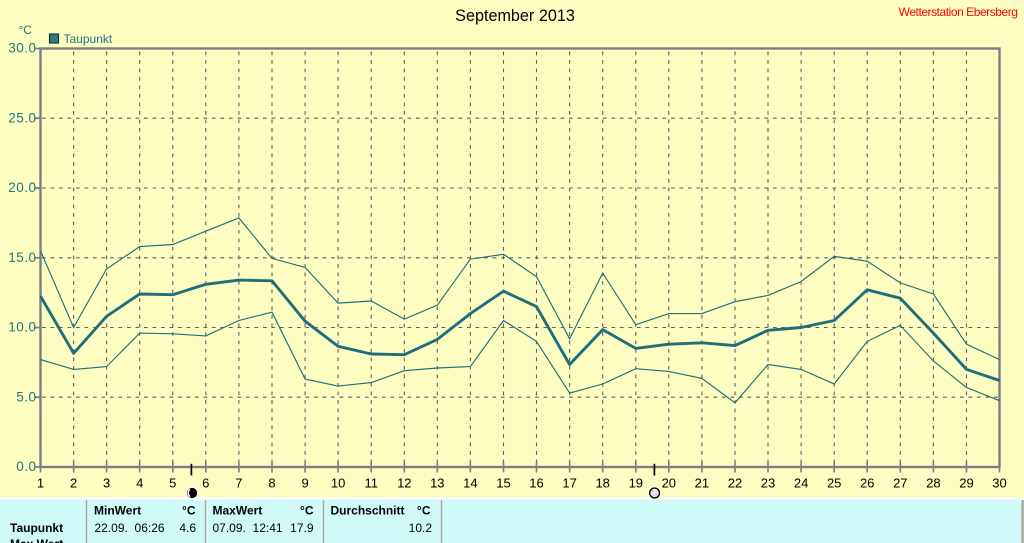  What do you see at coordinates (515, 16) in the screenshot?
I see `svg-text: September 2013` at bounding box center [515, 16].